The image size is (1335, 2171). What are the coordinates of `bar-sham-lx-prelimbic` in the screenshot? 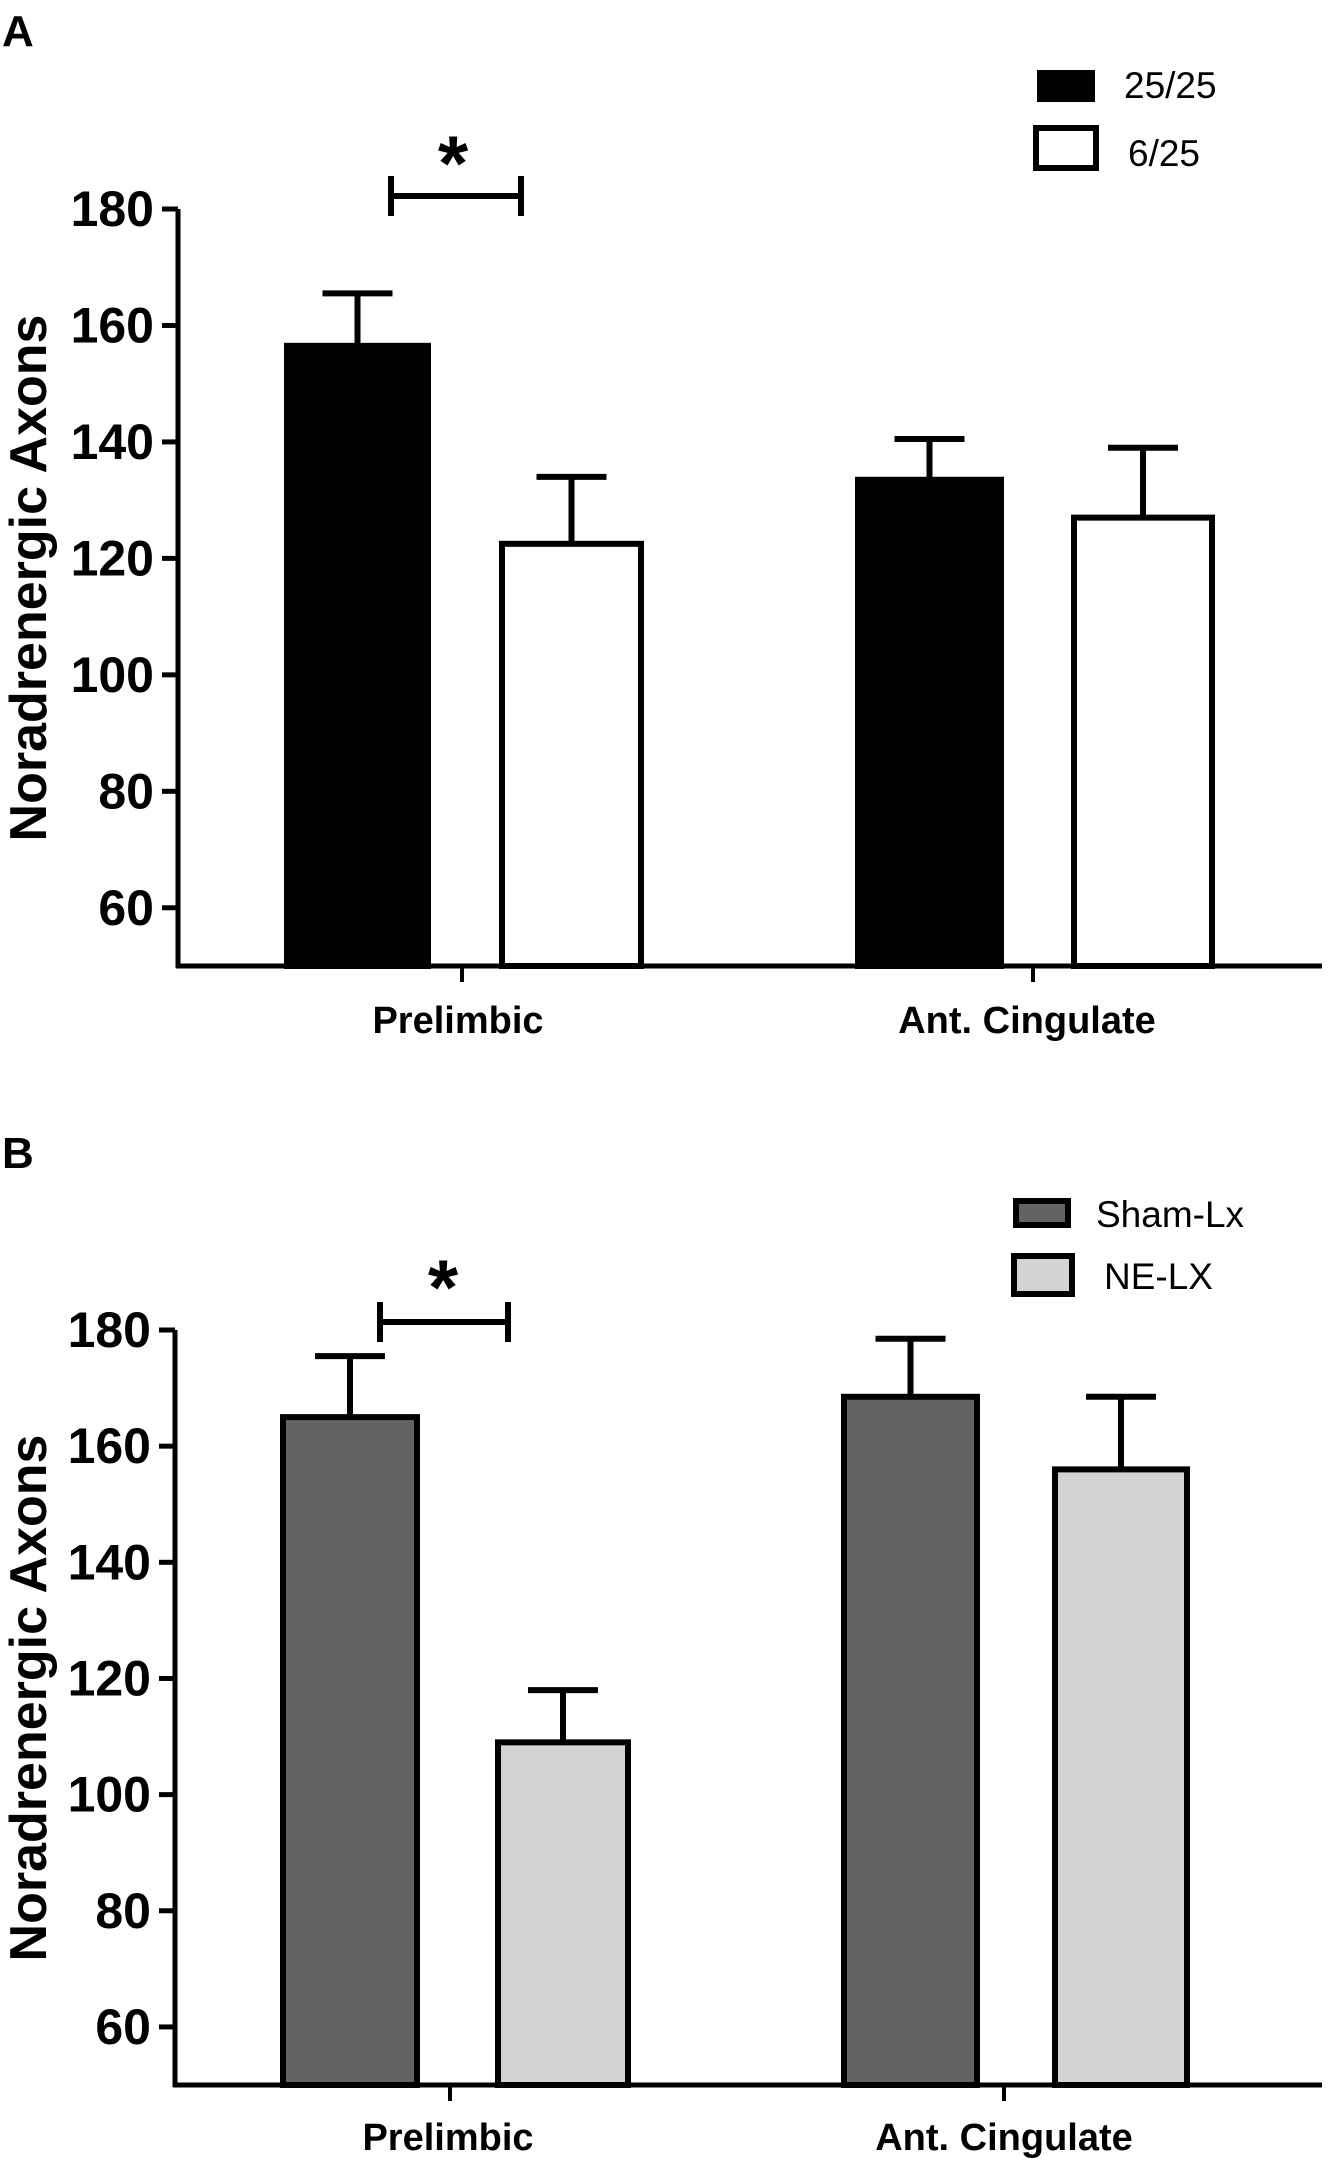 It's located at (350, 1751).